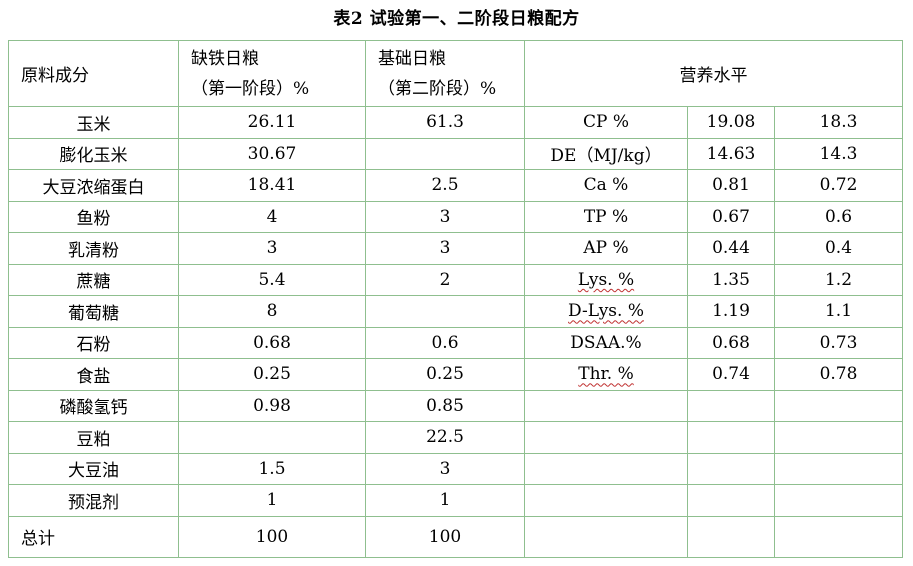  What do you see at coordinates (93, 405) in the screenshot?
I see `ingredient-name: 磷酸氢钙` at bounding box center [93, 405].